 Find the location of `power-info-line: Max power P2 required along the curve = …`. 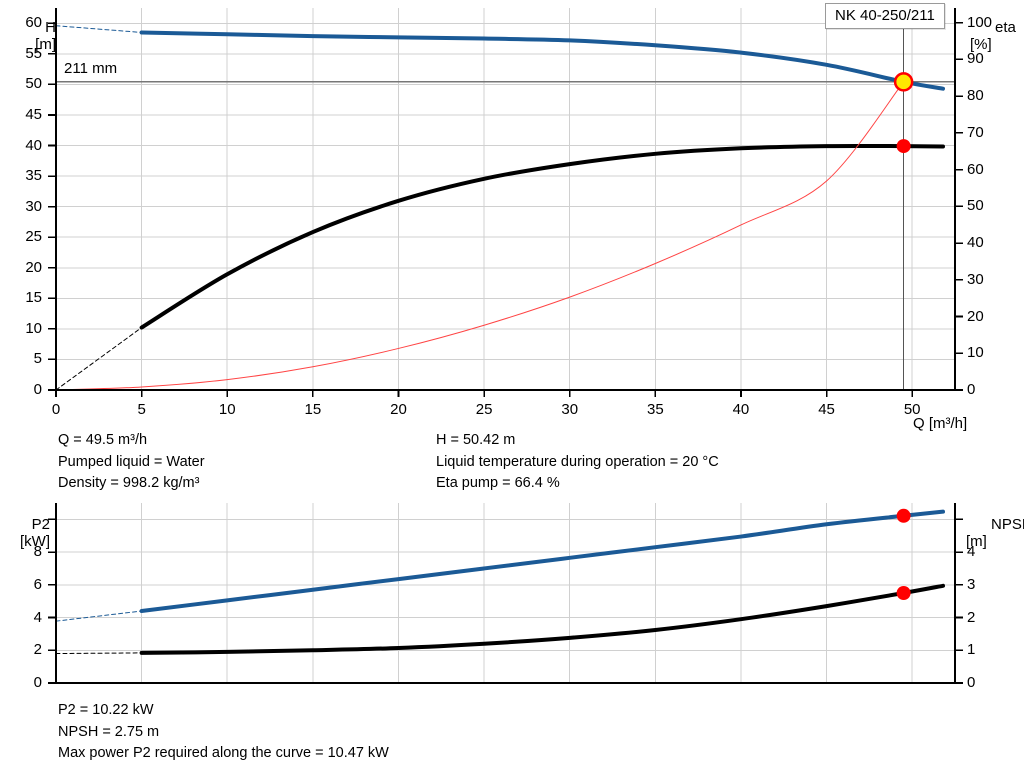

power-info-line: Max power P2 required along the curve = … is located at coordinates (223, 753).